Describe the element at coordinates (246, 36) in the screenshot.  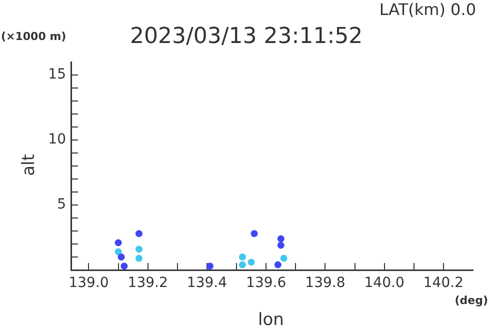
I see `chart-title: 2023/03/13 23:11:52` at that location.